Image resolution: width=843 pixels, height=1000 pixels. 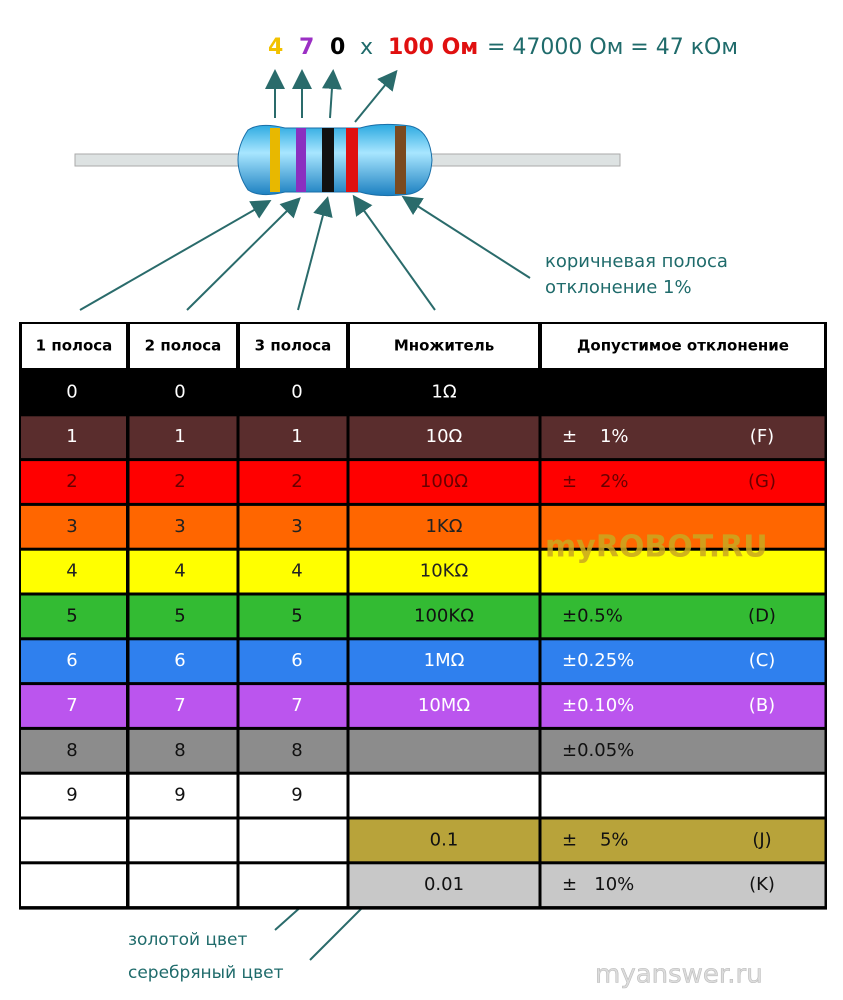 What do you see at coordinates (296, 391) in the screenshot?
I see `band-digit: 0` at bounding box center [296, 391].